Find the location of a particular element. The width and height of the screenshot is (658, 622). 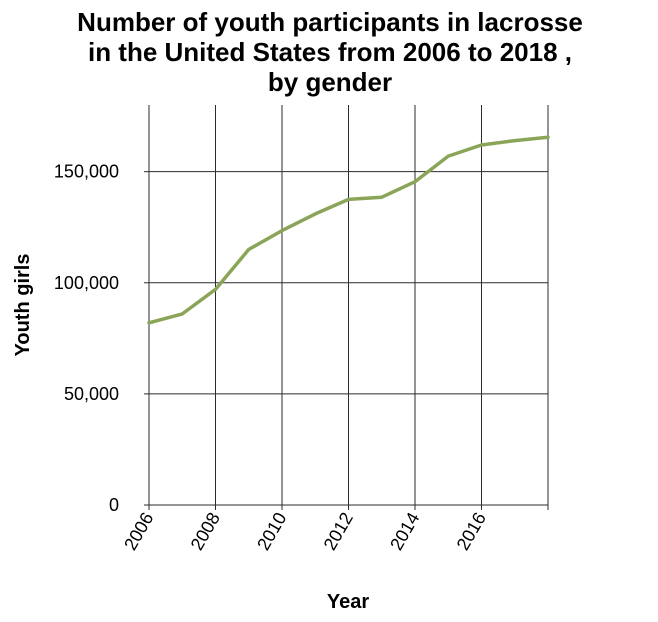

y-tick-label-50000: 50,000 is located at coordinates (91, 394).